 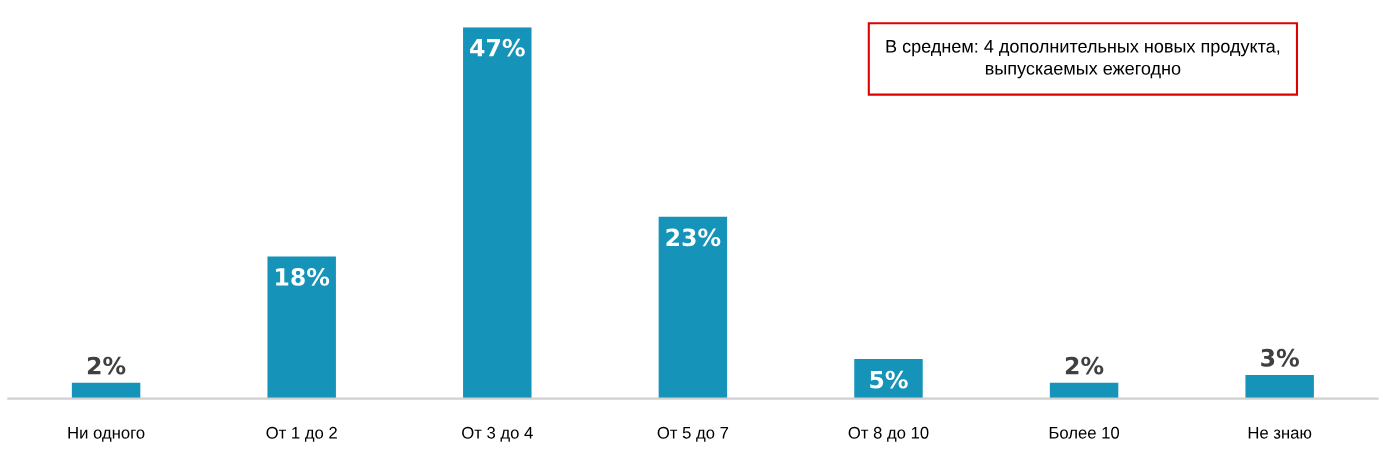 What do you see at coordinates (1083, 59) in the screenshot?
I see `annotation: В среднем: 4 дополнительных новых продукта, выпускаемых ежегодно` at bounding box center [1083, 59].